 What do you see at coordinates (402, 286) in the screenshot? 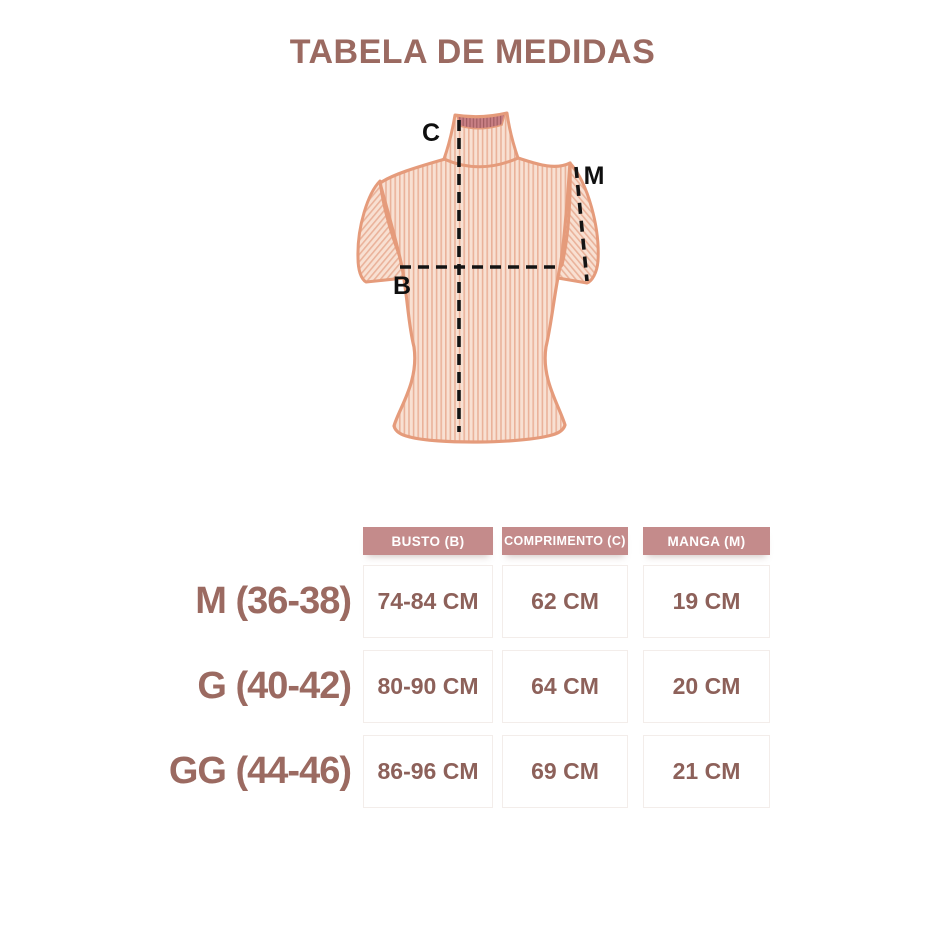
I see `bust-label: B` at bounding box center [402, 286].